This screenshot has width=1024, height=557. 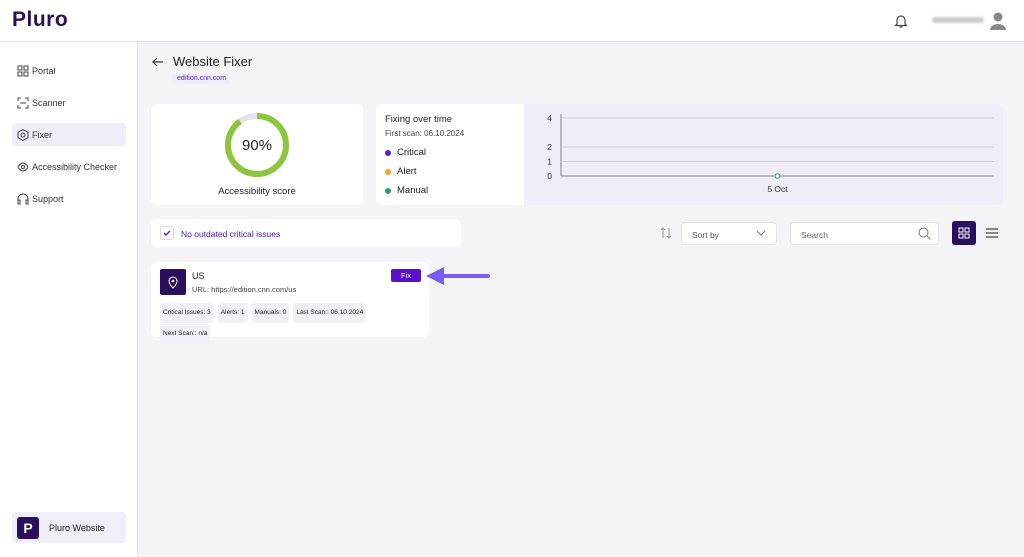 I want to click on site-icon, so click(x=173, y=282).